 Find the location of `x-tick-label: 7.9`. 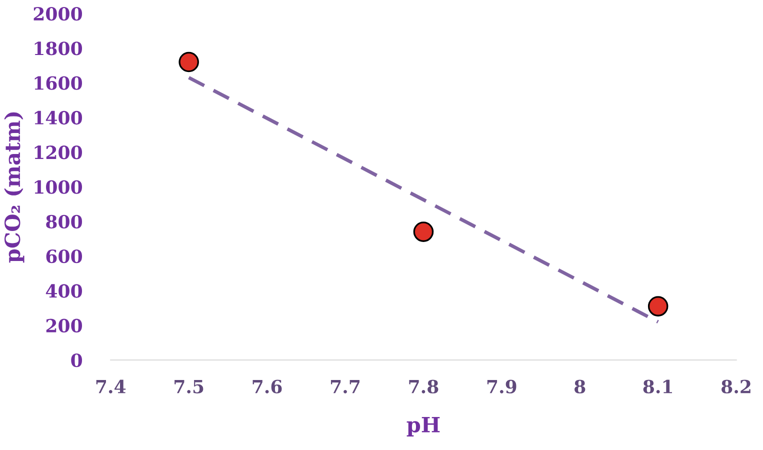

x-tick-label: 7.9 is located at coordinates (501, 387).